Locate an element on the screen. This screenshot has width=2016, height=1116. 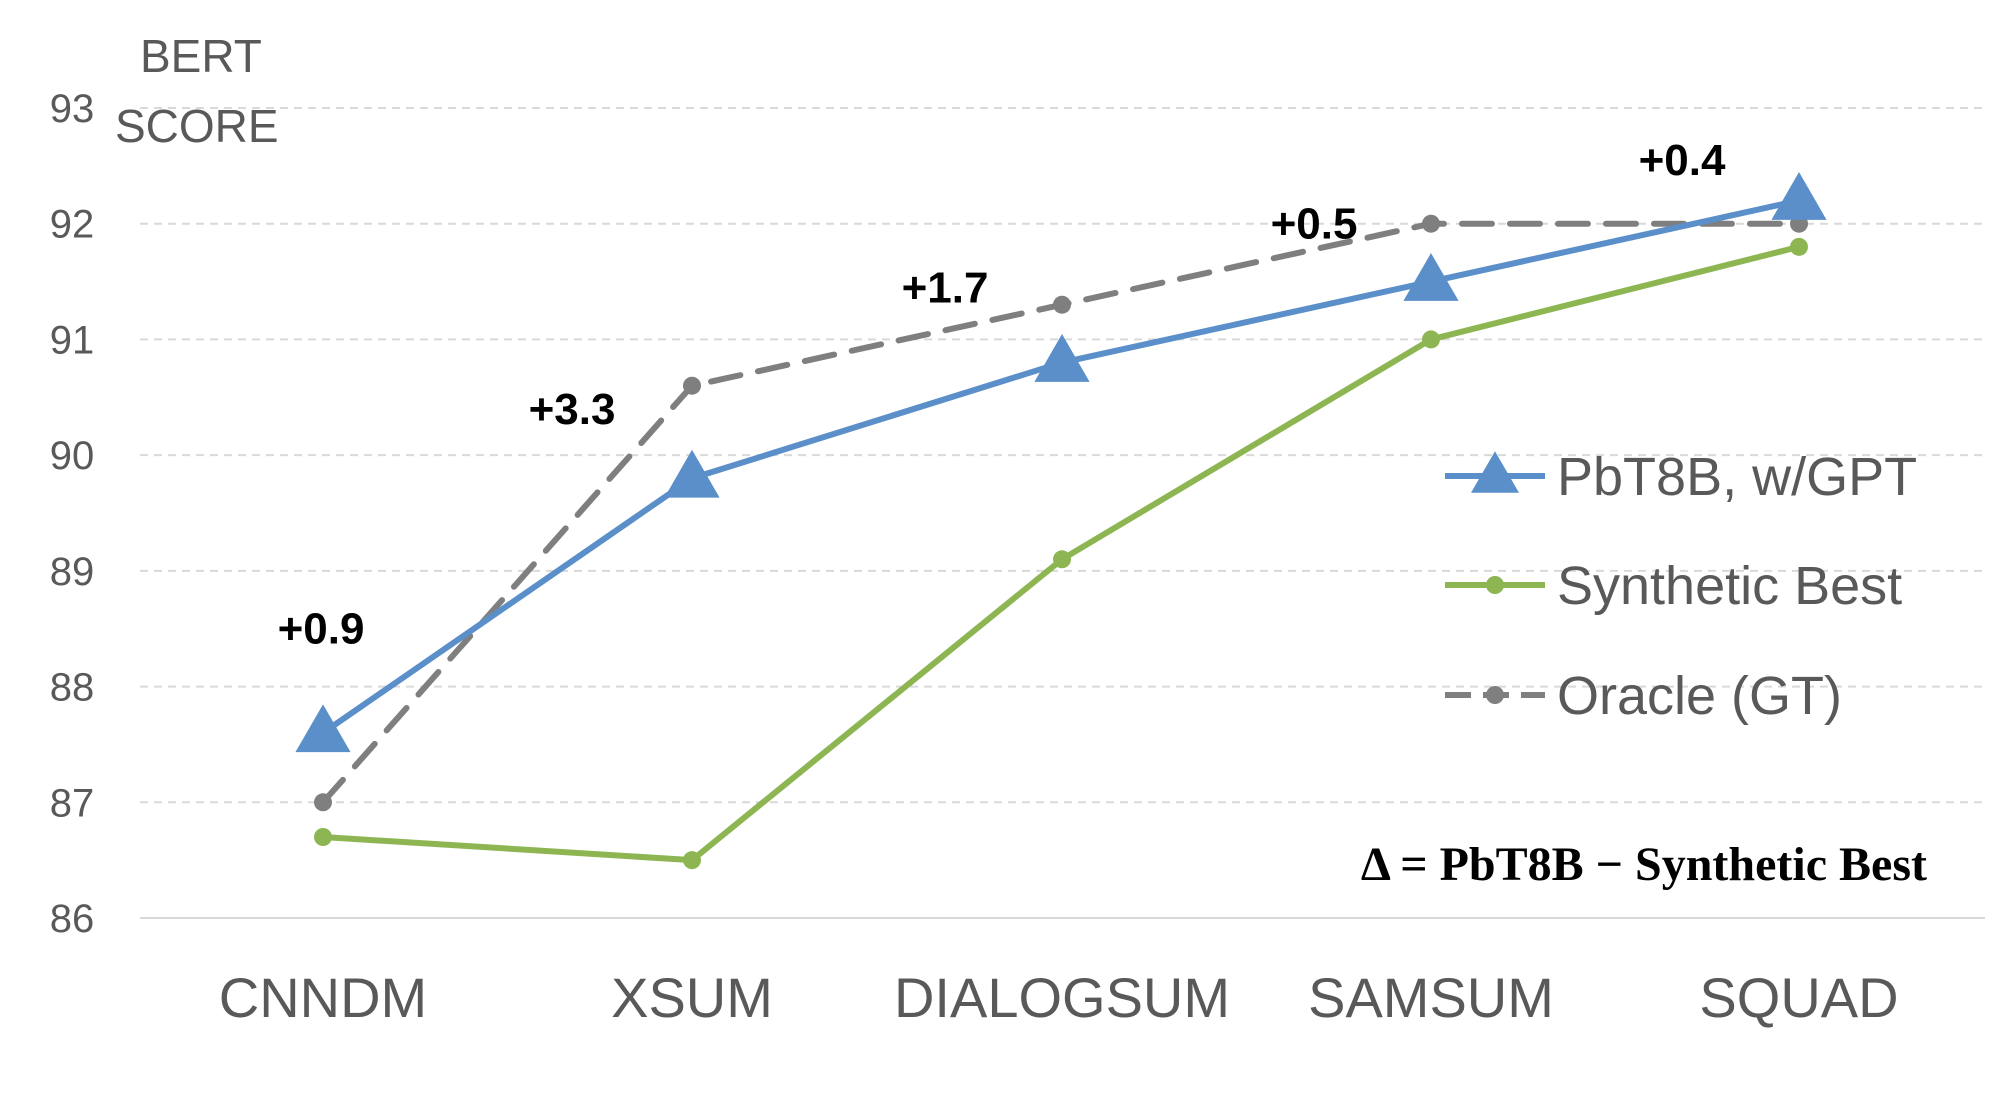
delta-annotation: +1.7 is located at coordinates (945, 287).